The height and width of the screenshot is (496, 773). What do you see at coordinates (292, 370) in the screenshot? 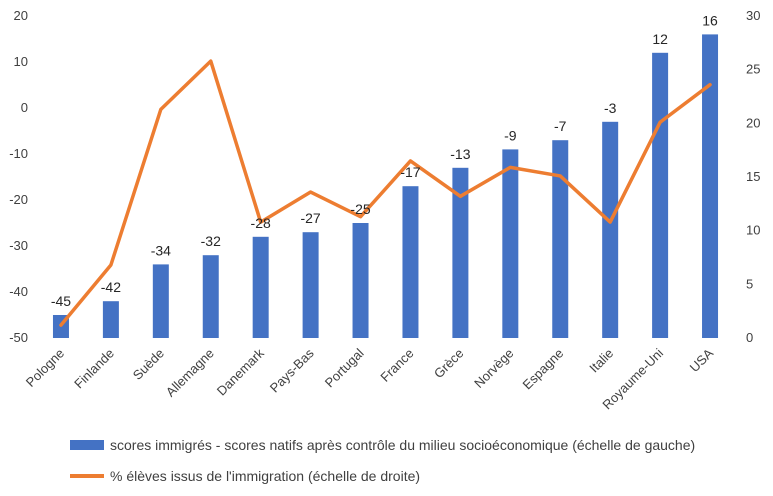
I see `category-label: Pays-Bas` at bounding box center [292, 370].